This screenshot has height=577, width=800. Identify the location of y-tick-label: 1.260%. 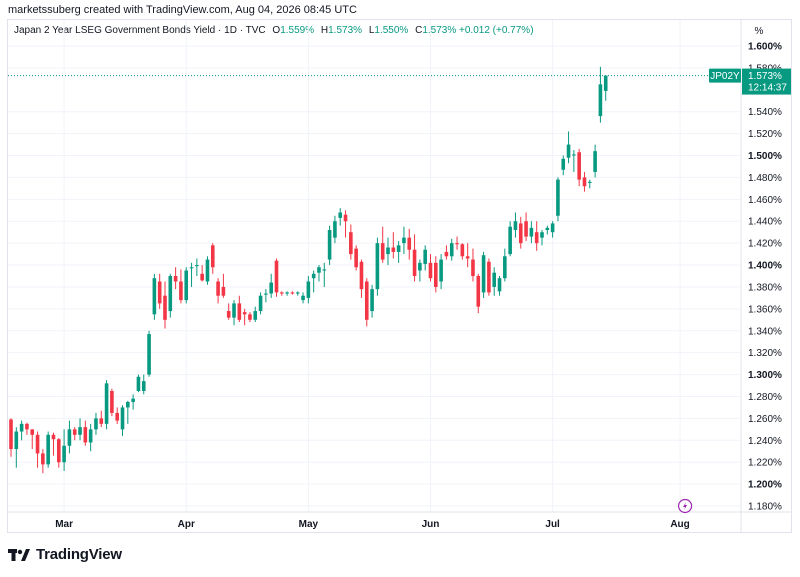
(765, 419).